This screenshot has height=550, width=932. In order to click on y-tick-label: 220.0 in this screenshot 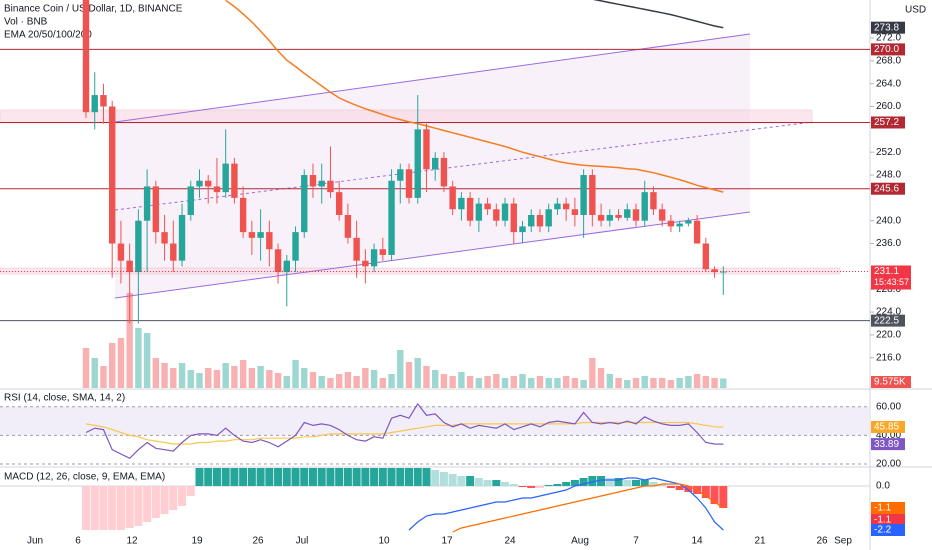, I will do `click(888, 335)`.